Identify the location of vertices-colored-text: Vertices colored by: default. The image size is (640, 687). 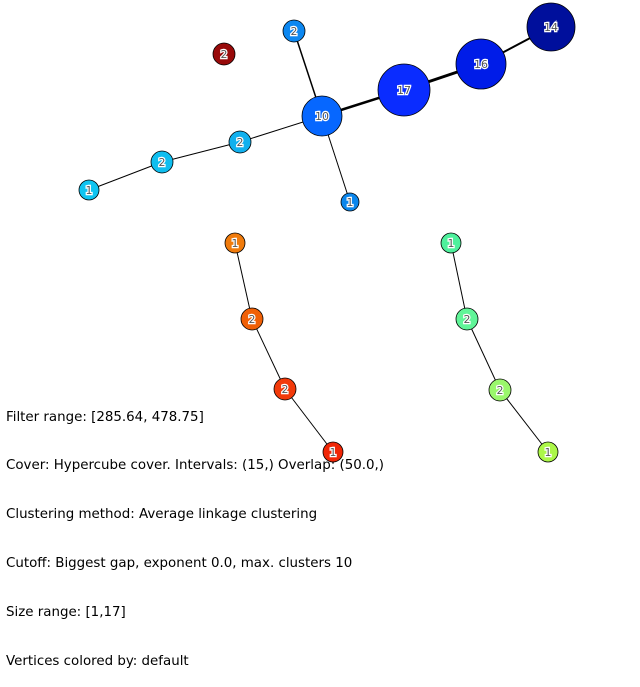
(97, 662).